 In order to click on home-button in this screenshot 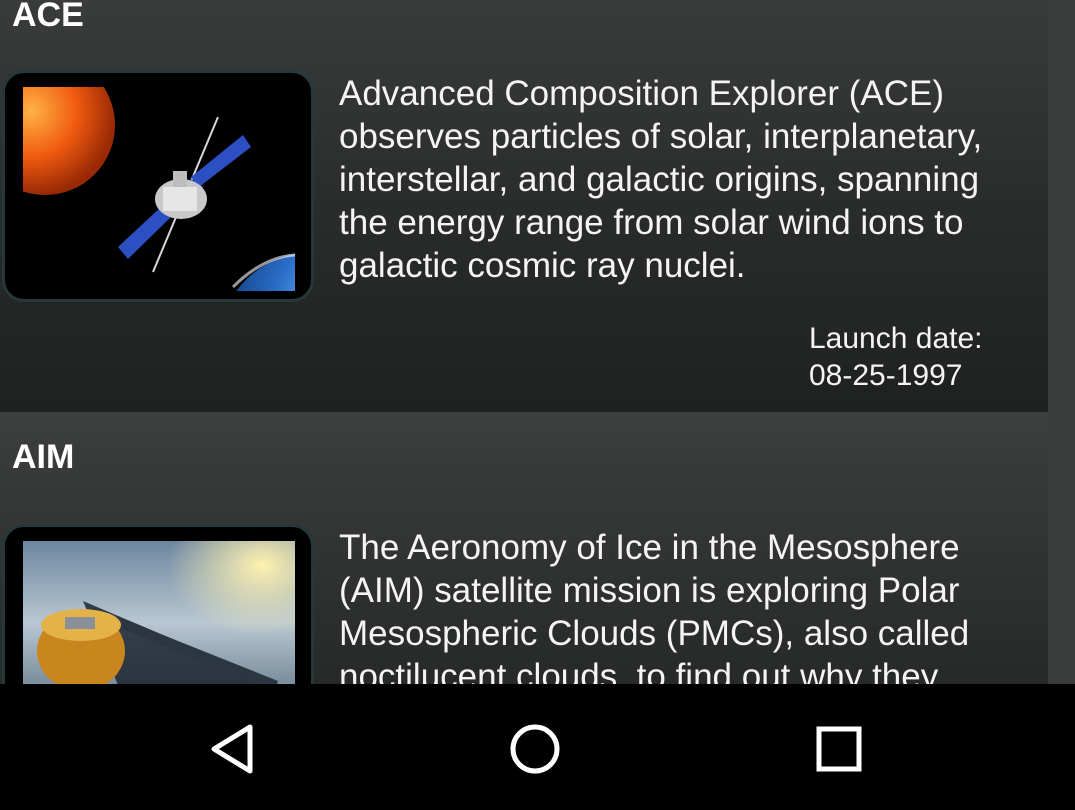, I will do `click(535, 749)`.